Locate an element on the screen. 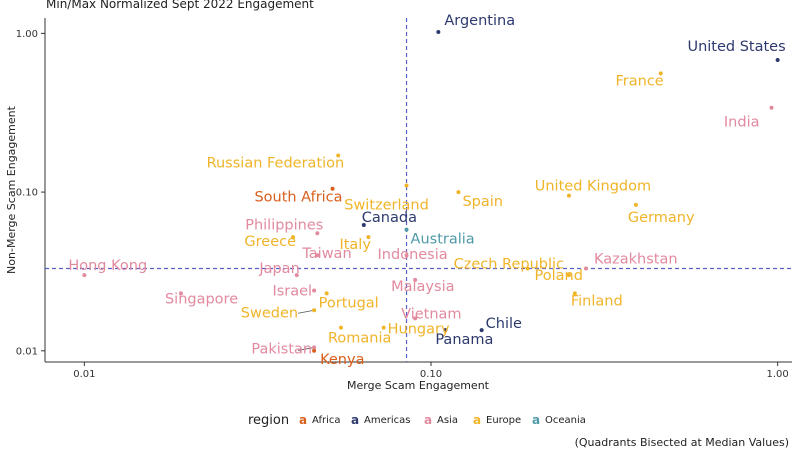  leader-sweden is located at coordinates (306, 311).